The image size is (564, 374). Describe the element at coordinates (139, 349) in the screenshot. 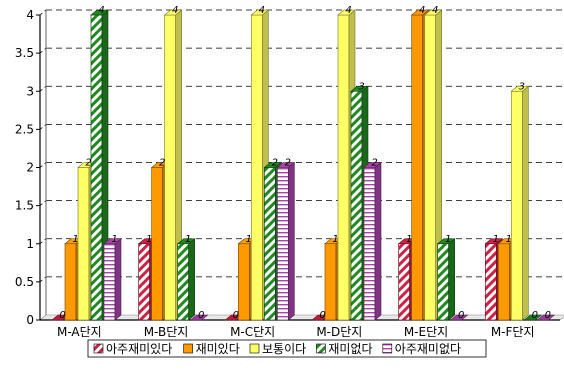

I see `legend-entry: 아주재미있다` at that location.